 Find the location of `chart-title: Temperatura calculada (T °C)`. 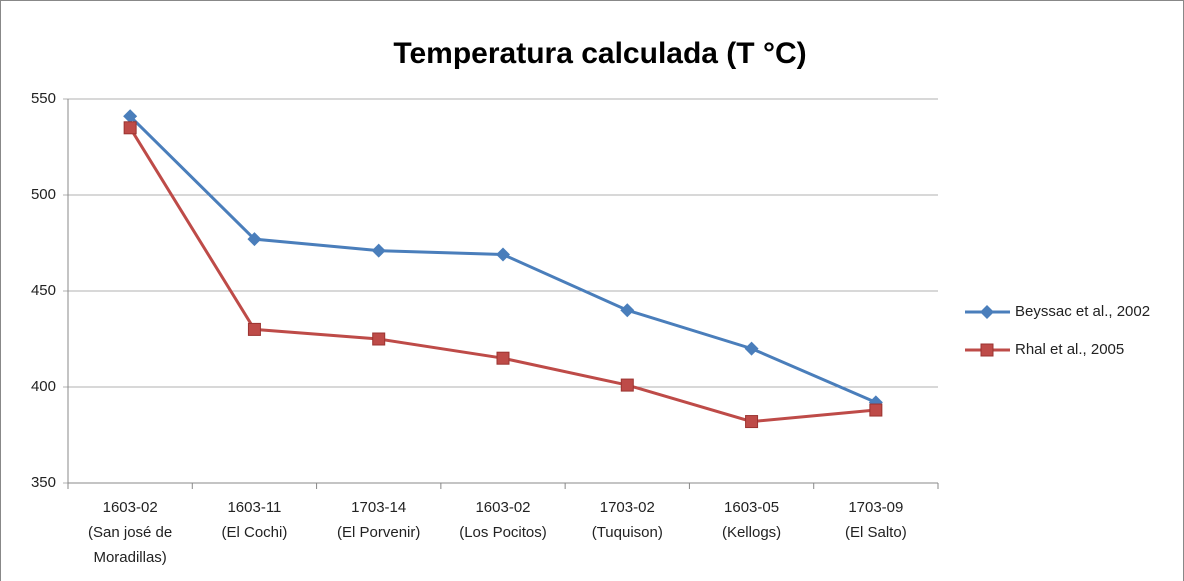

chart-title: Temperatura calculada (T °C) is located at coordinates (599, 53).